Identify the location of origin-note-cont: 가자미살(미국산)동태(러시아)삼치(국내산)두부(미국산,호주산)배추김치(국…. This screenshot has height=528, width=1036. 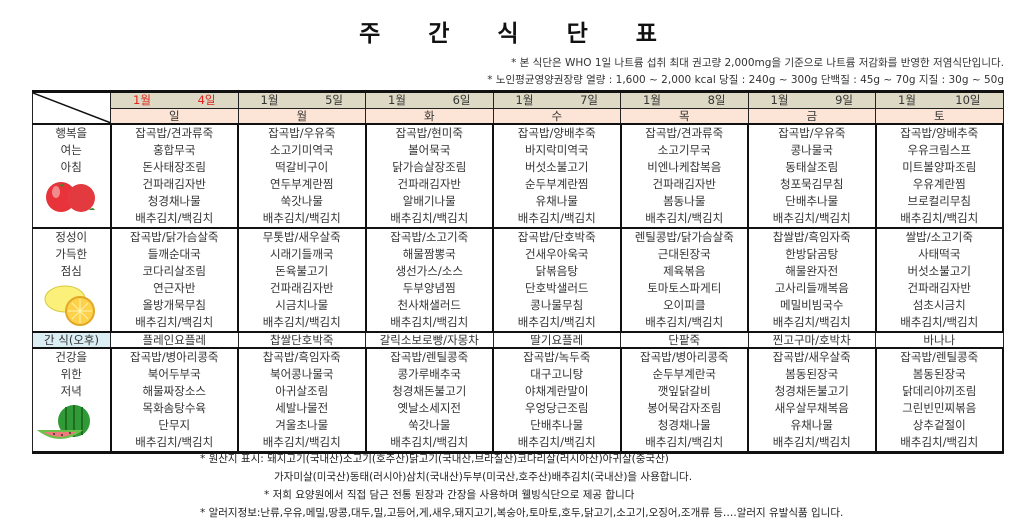
(483, 477).